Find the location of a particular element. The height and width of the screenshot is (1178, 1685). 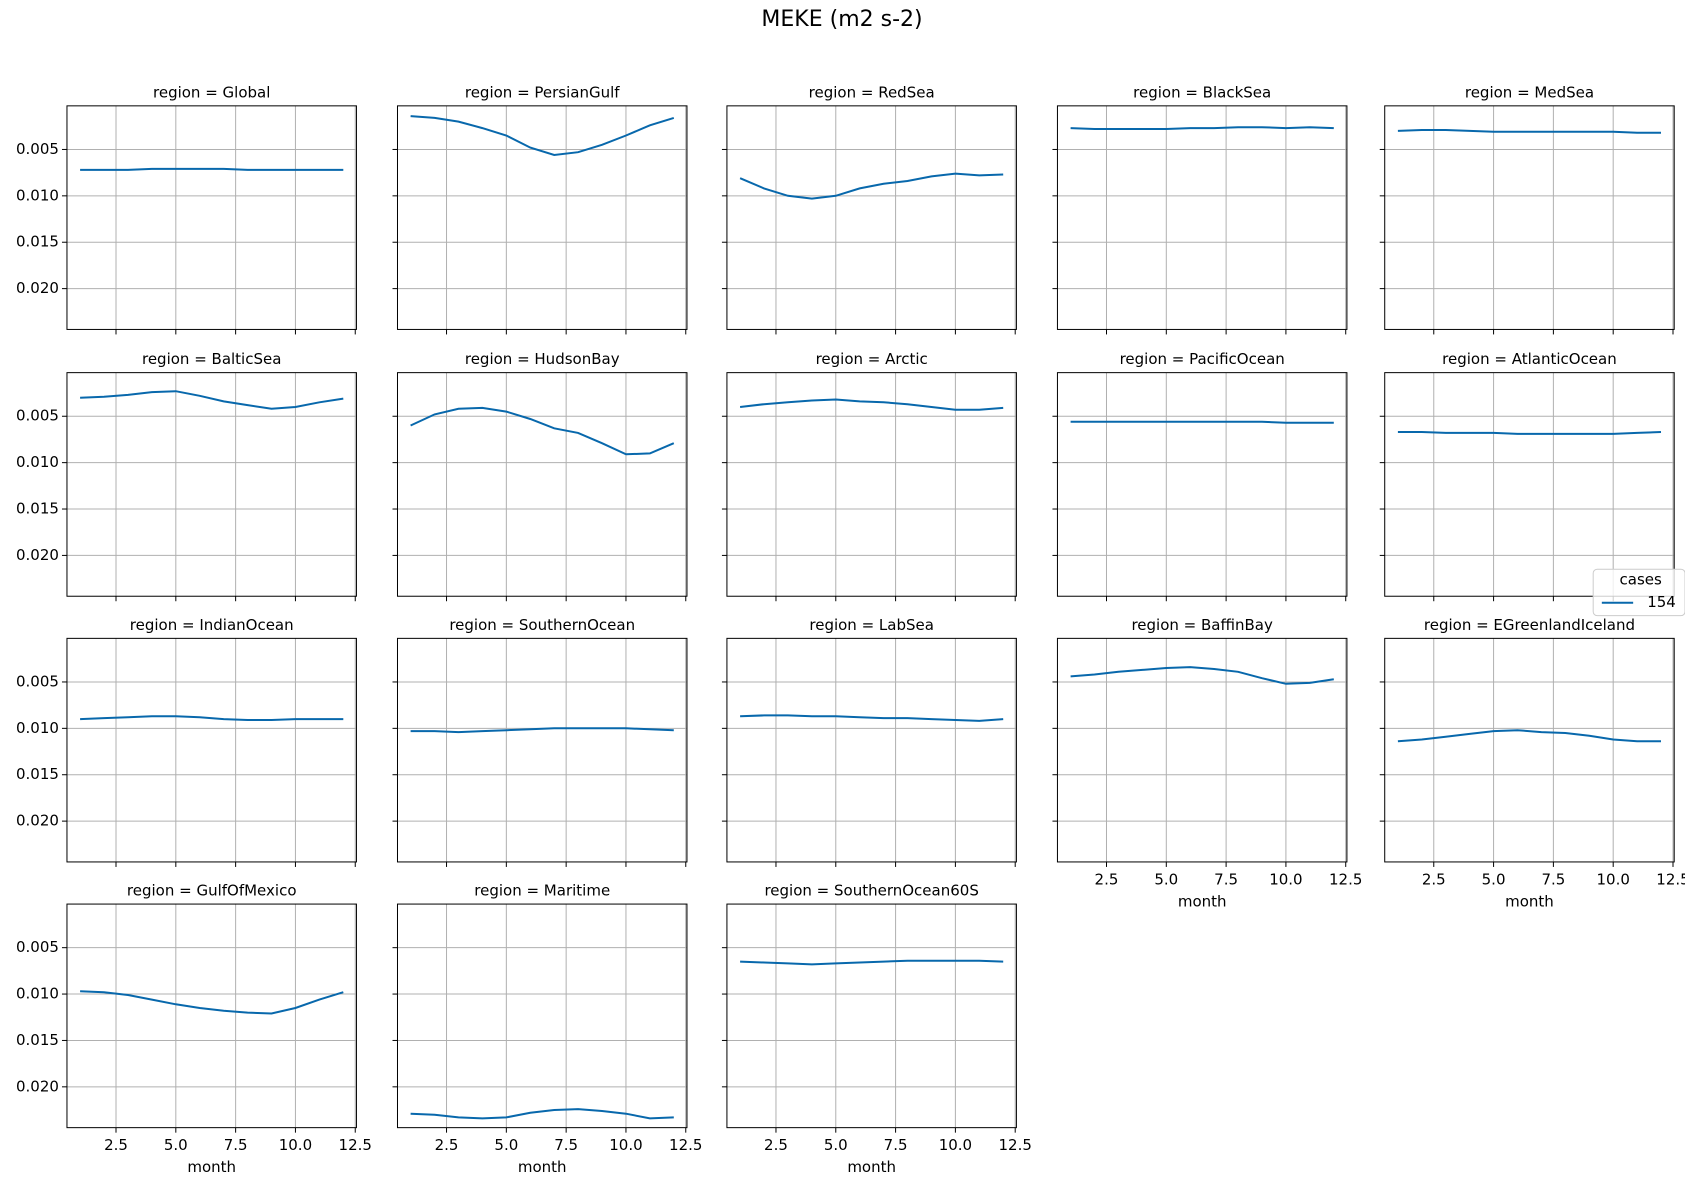

panel-title: region = RedSea is located at coordinates (872, 92).